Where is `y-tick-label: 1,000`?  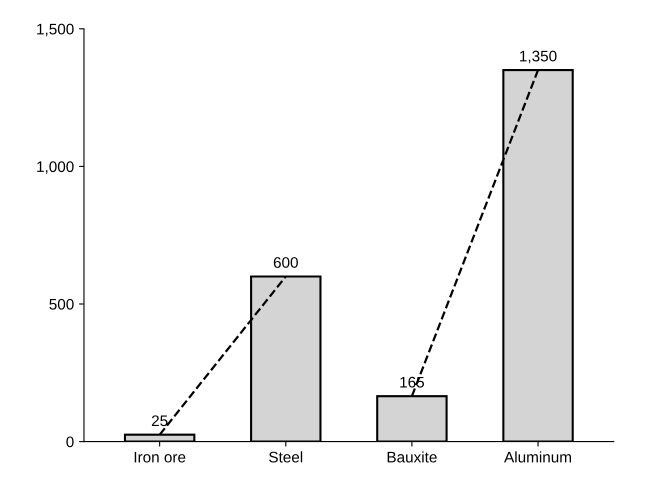 y-tick-label: 1,000 is located at coordinates (55, 167).